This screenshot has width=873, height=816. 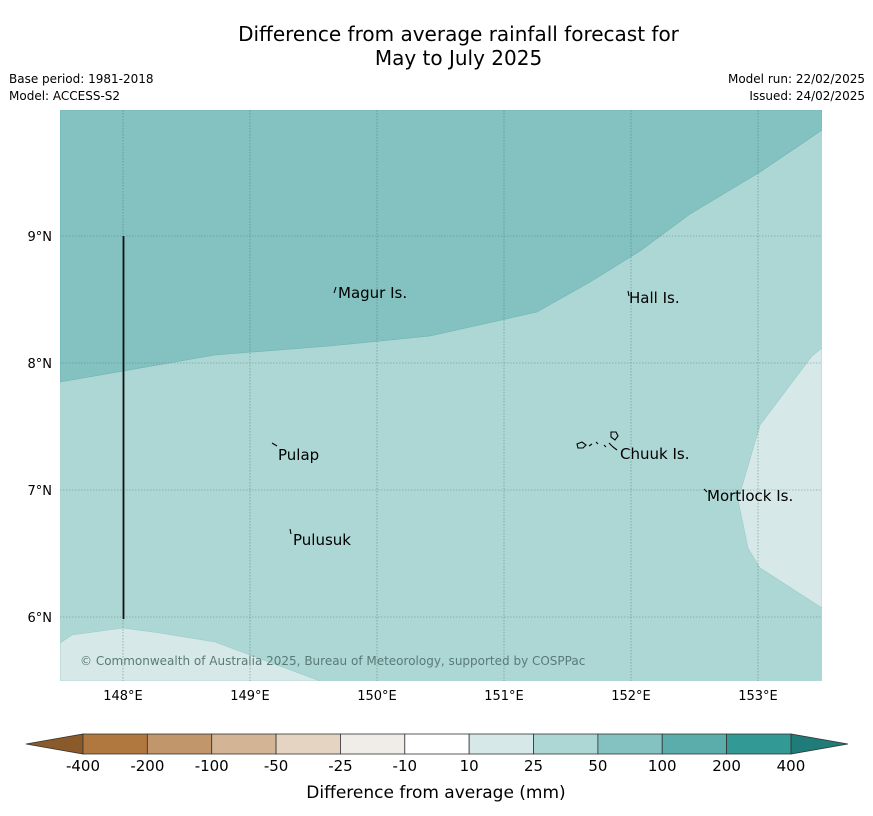 What do you see at coordinates (40, 491) in the screenshot?
I see `y-tick-7n: 7°N` at bounding box center [40, 491].